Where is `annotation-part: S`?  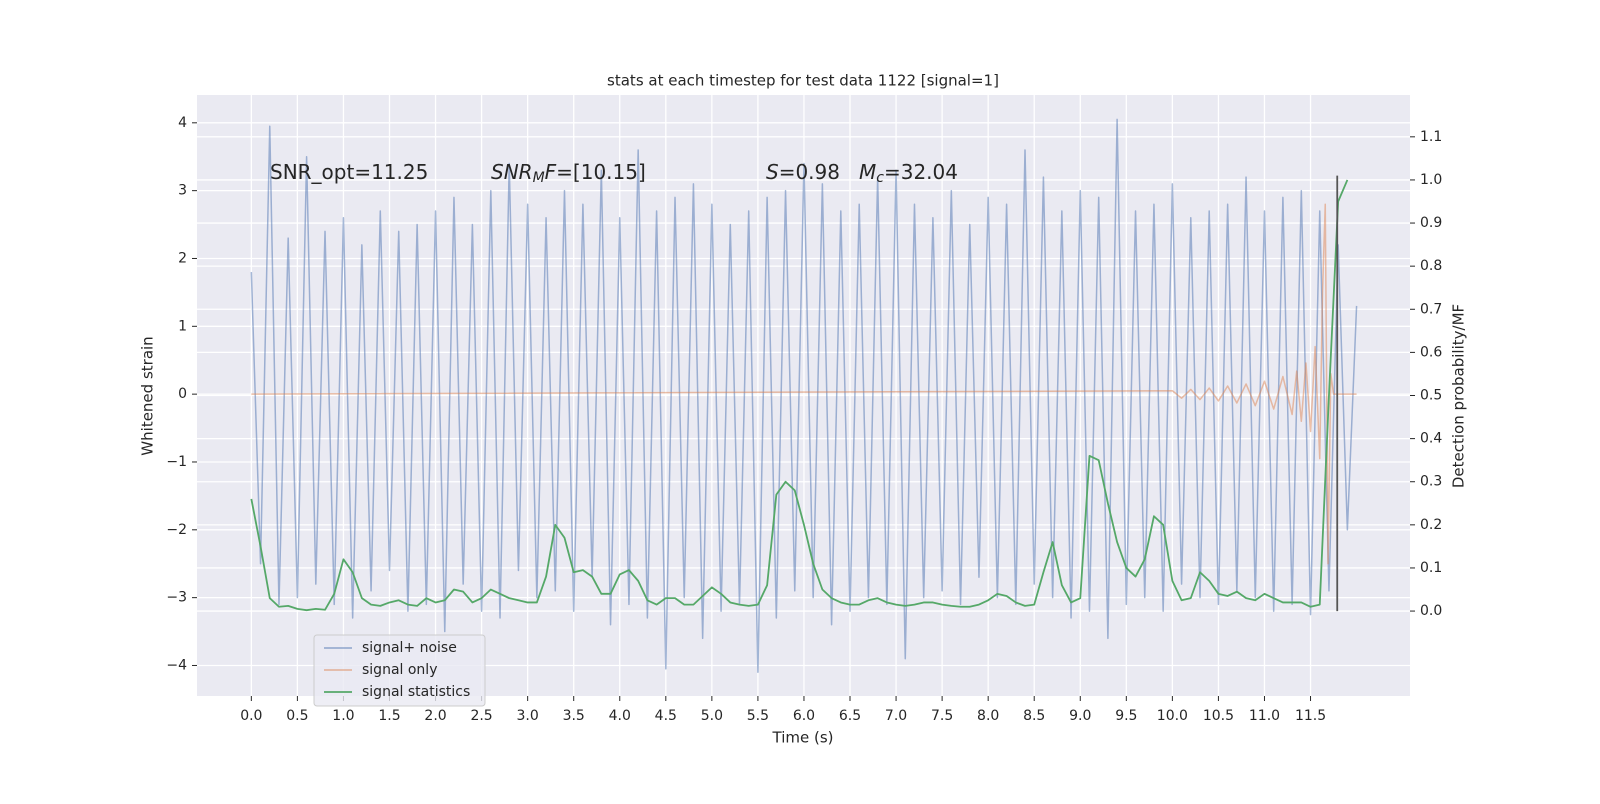 annotation-part: S is located at coordinates (772, 172).